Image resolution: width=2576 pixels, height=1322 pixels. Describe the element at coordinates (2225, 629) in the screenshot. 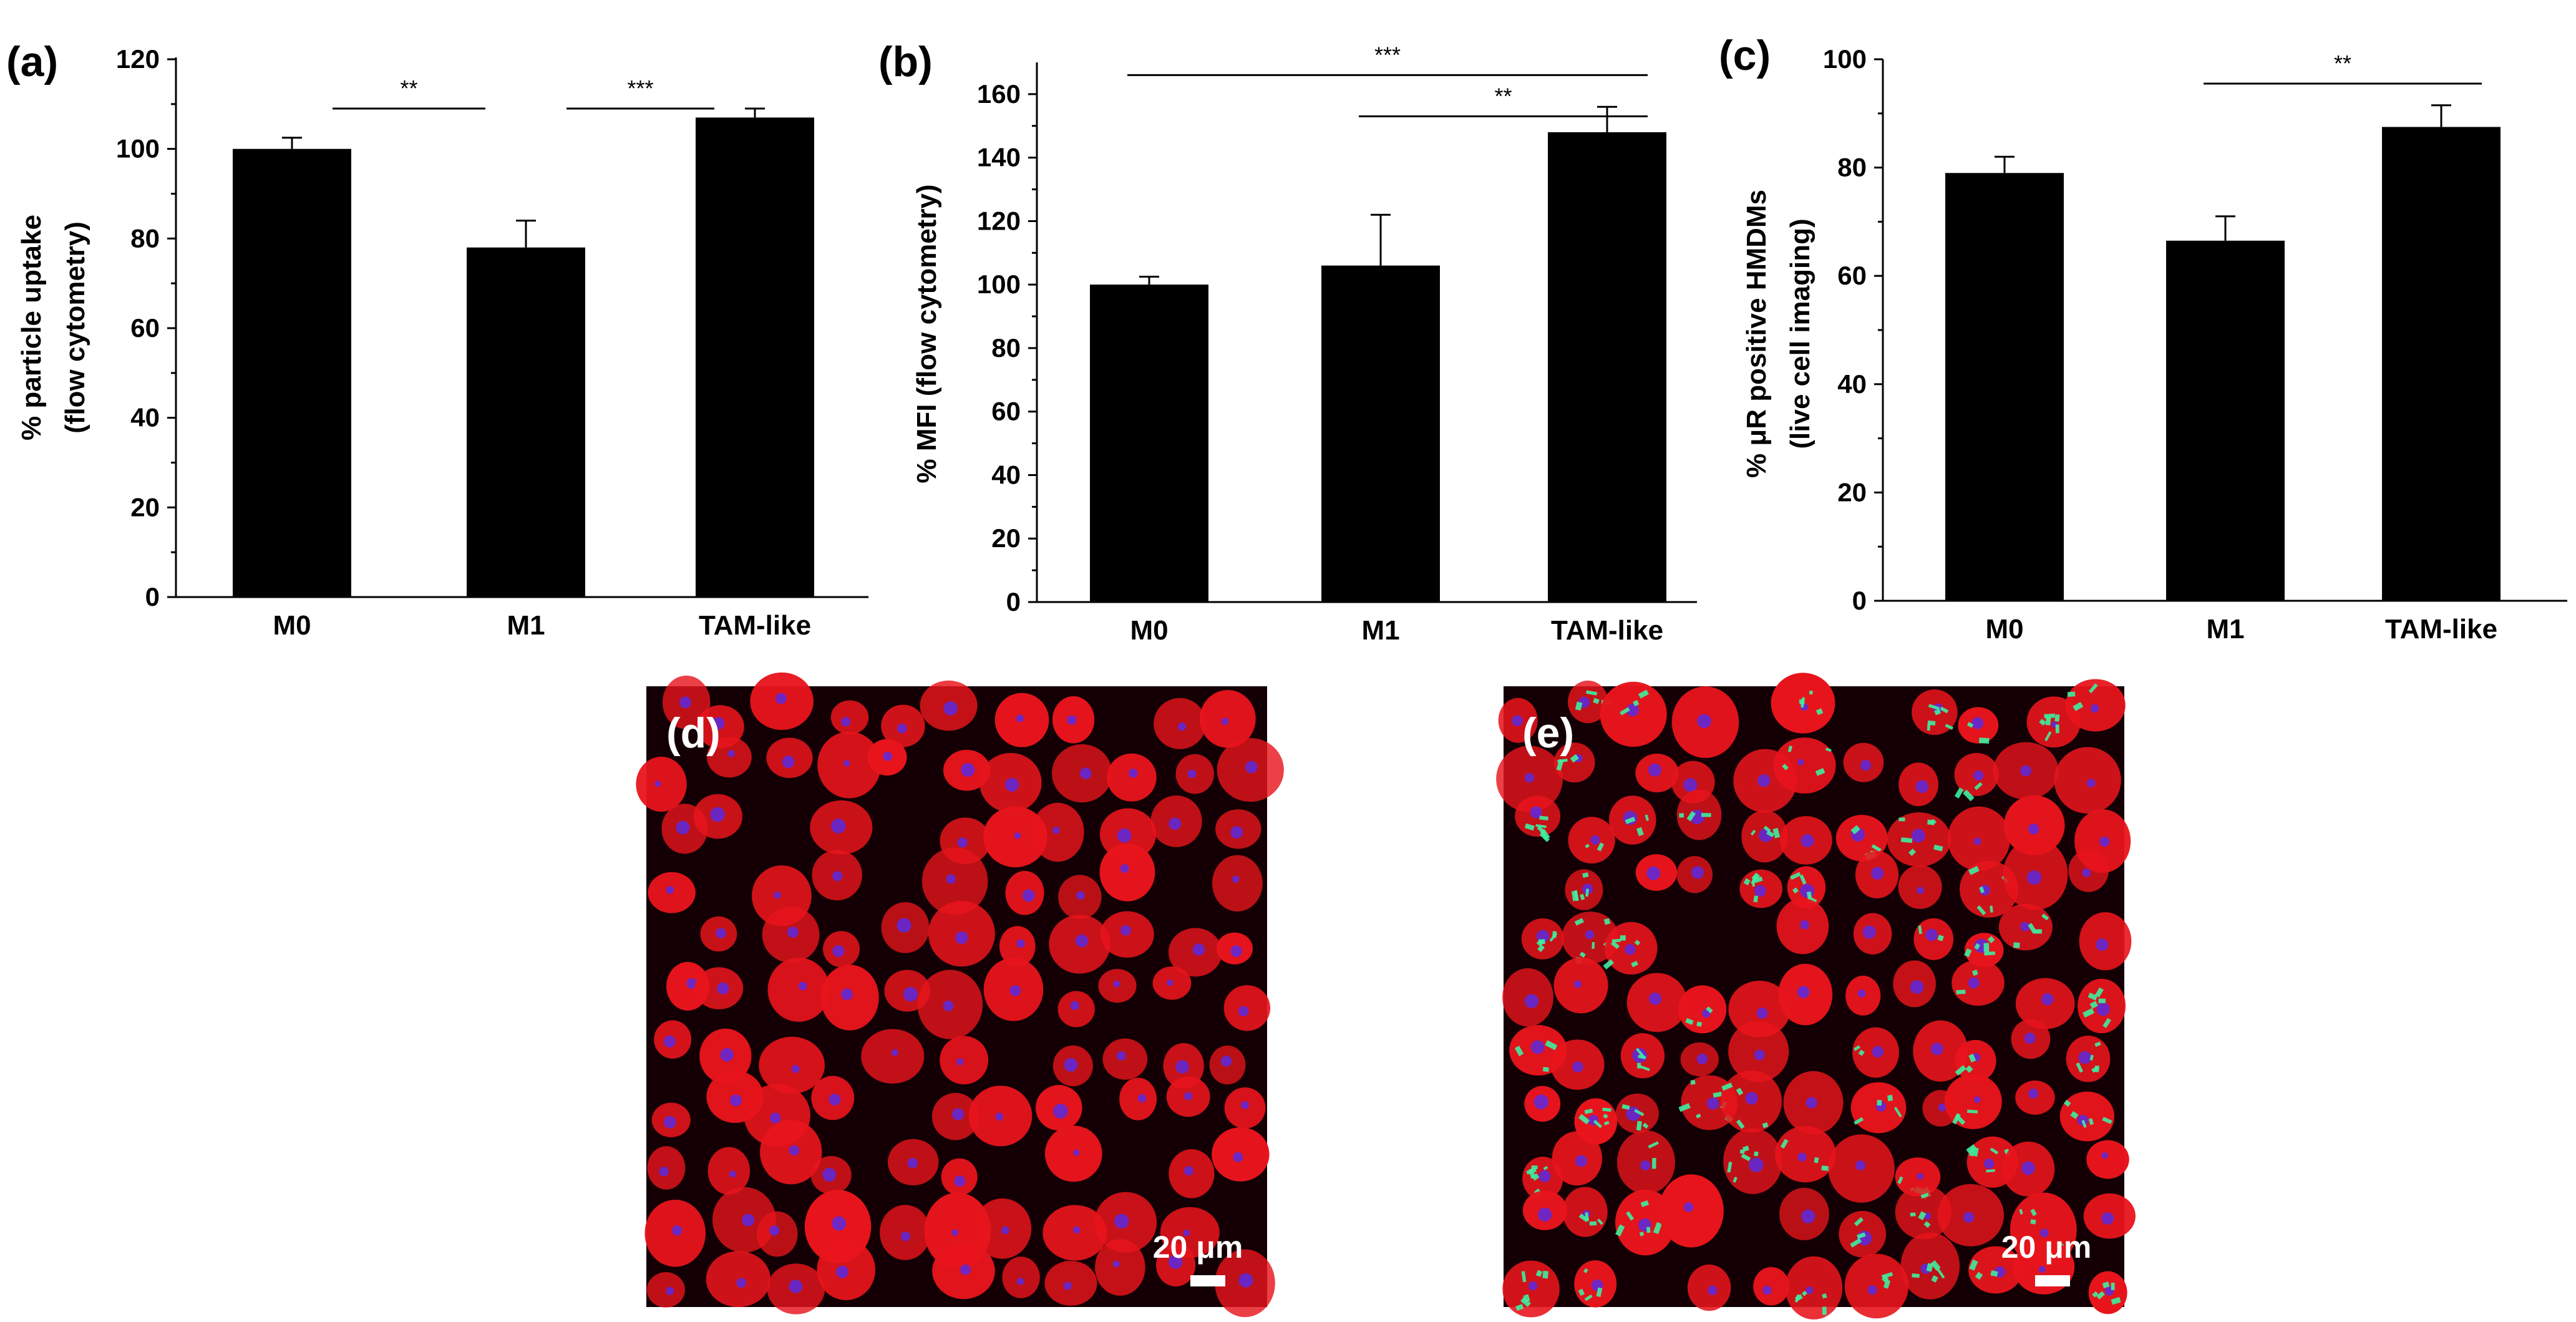

I see `x-category-label-c: M1` at that location.